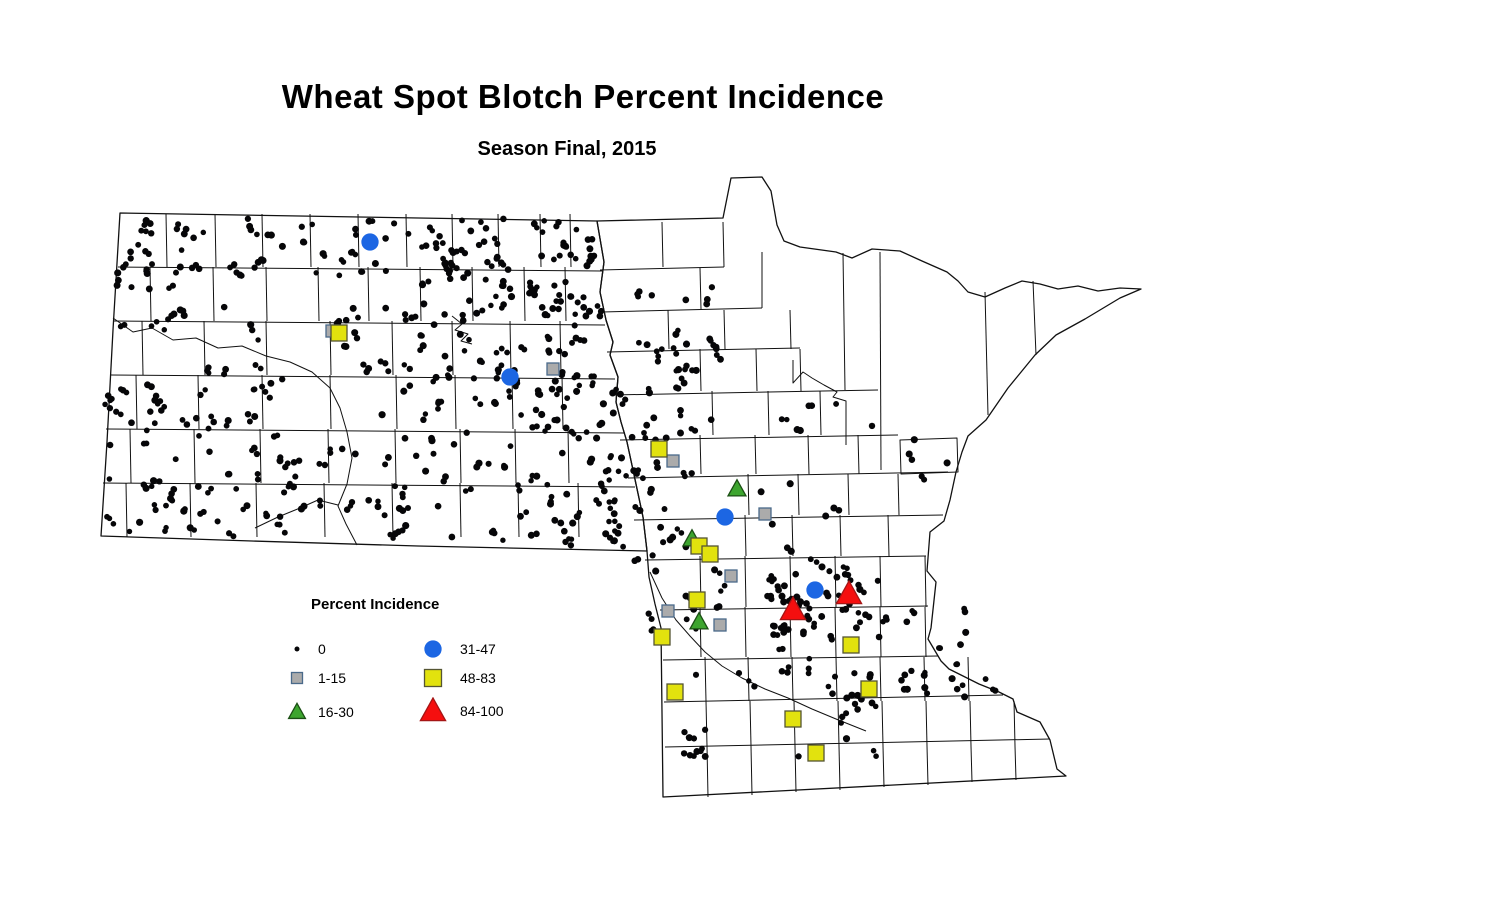  I want to click on legend-marker-circle-icon, so click(433, 649).